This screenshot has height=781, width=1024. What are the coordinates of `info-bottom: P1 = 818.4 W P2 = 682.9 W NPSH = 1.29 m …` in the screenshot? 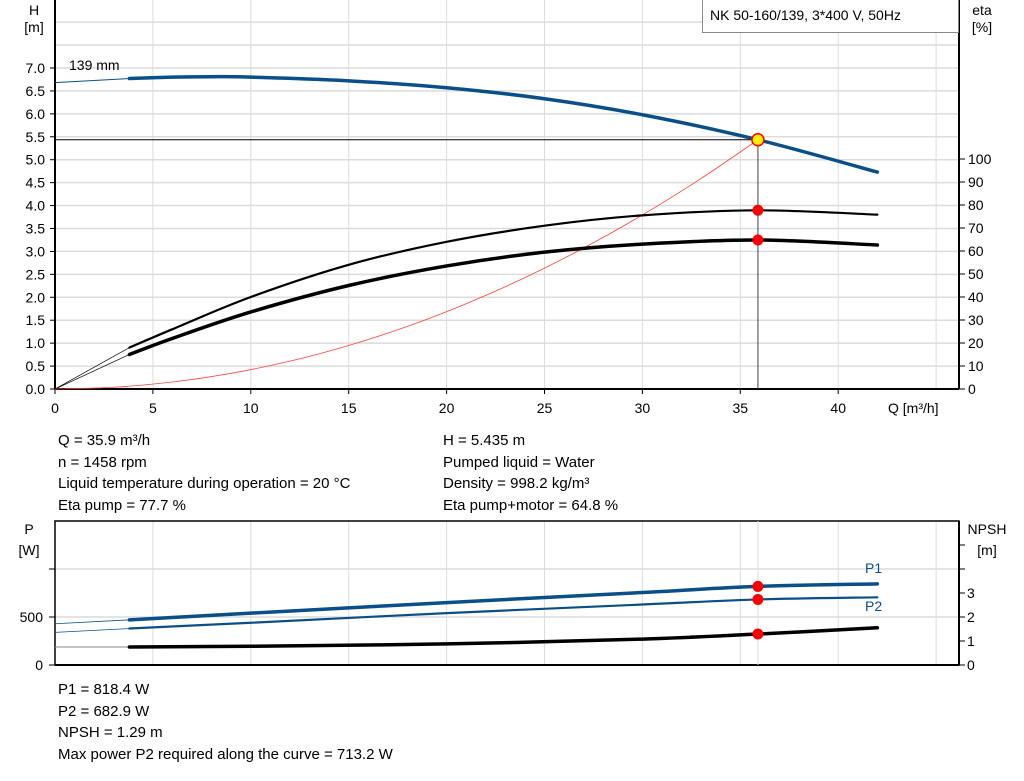 It's located at (225, 722).